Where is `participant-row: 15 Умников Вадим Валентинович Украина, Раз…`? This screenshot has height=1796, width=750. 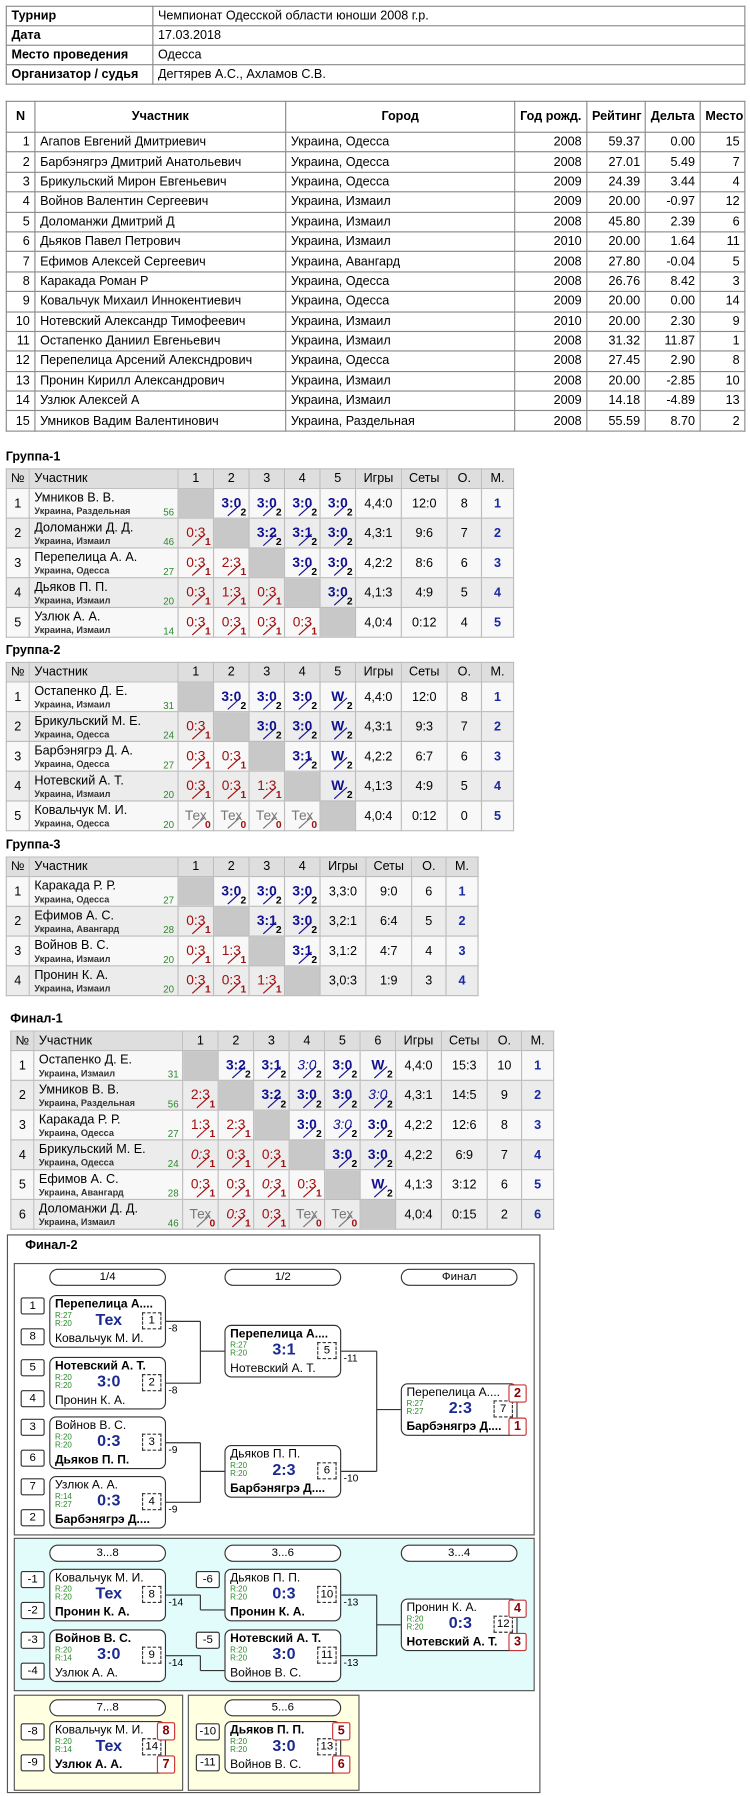
participant-row: 15 Умников Вадим Валентинович Украина, Раз… is located at coordinates (375, 421).